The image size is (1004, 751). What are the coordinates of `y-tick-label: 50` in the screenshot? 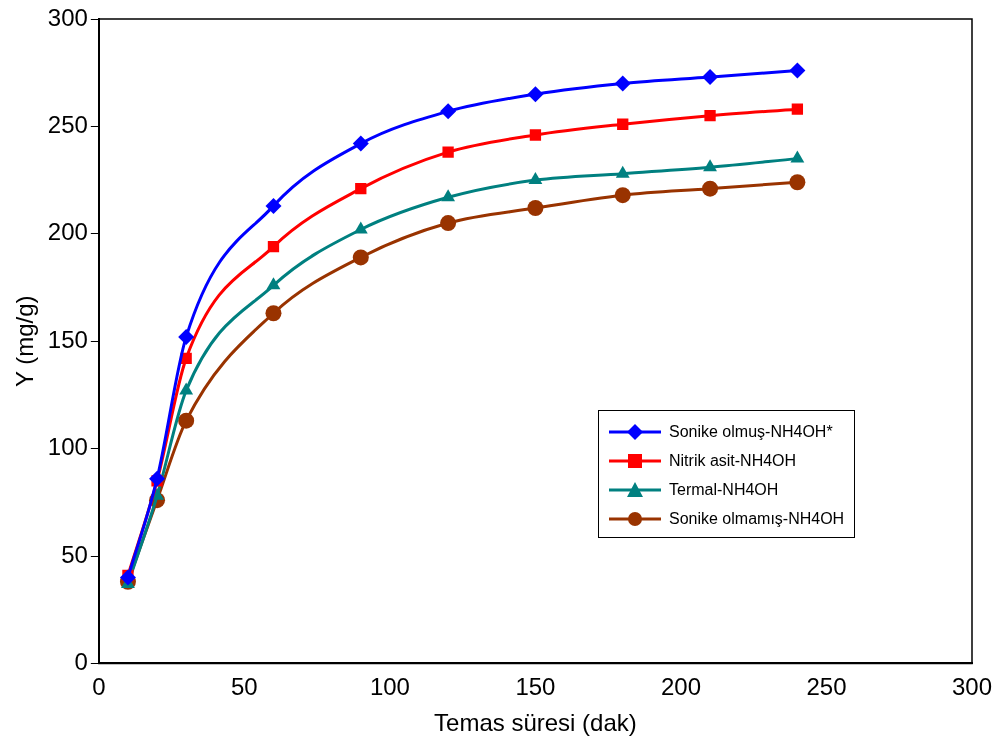 It's located at (74, 554).